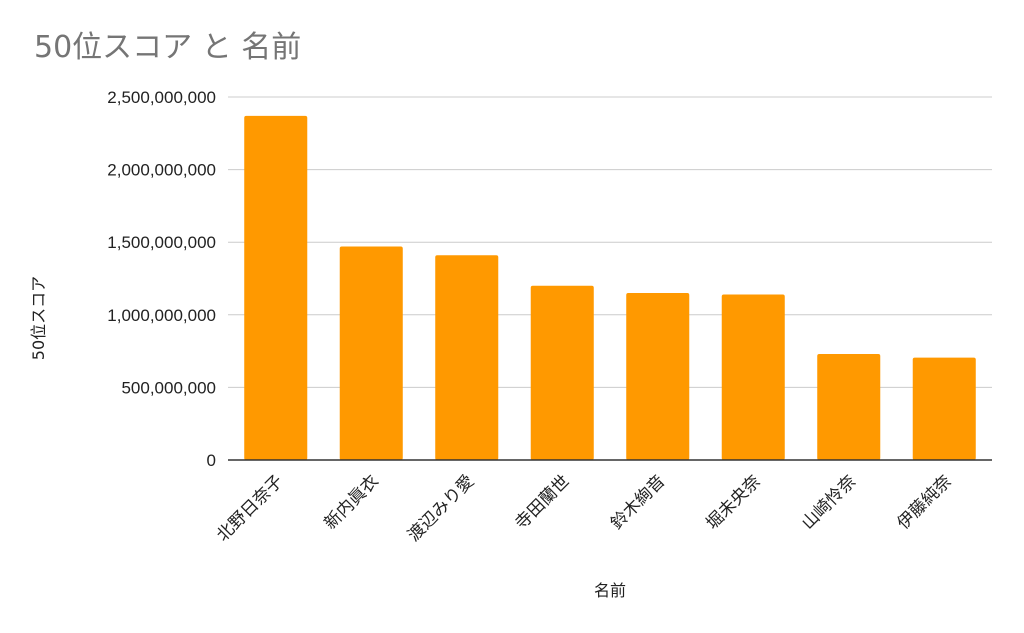  What do you see at coordinates (829, 502) in the screenshot?
I see `x-tick-label: 山崎怜奈` at bounding box center [829, 502].